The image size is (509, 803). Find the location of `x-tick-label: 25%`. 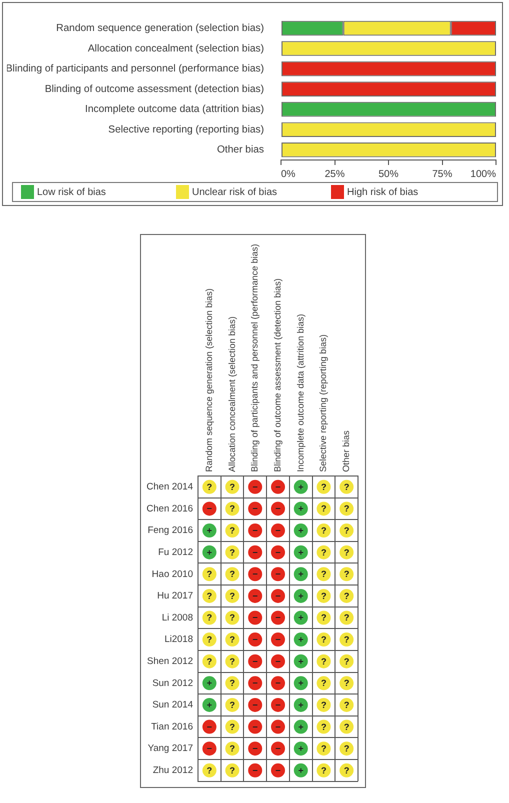

x-tick-label: 25% is located at coordinates (334, 174).